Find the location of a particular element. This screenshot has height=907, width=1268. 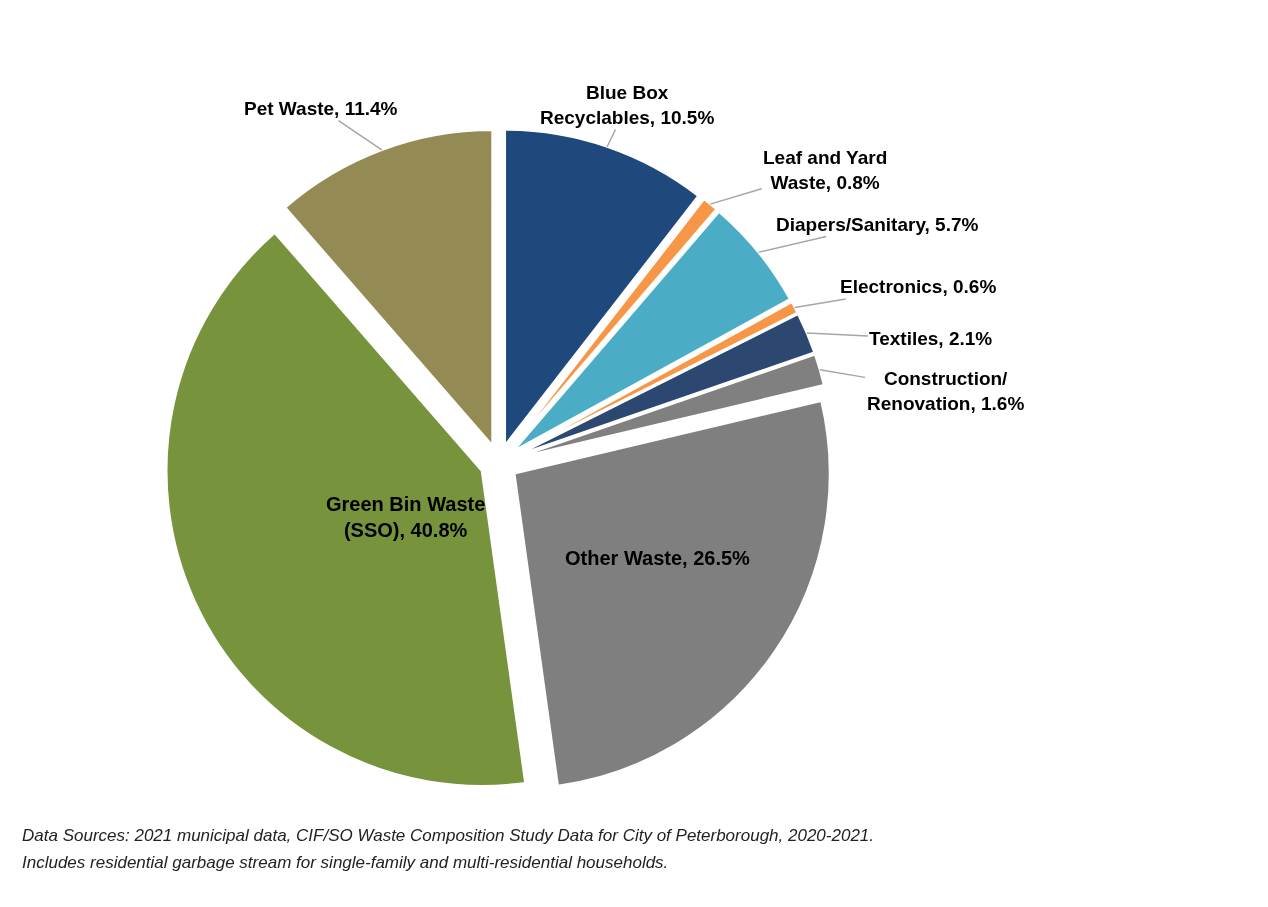

slice-label: Construction/ Renovation, 1.6% is located at coordinates (946, 391).